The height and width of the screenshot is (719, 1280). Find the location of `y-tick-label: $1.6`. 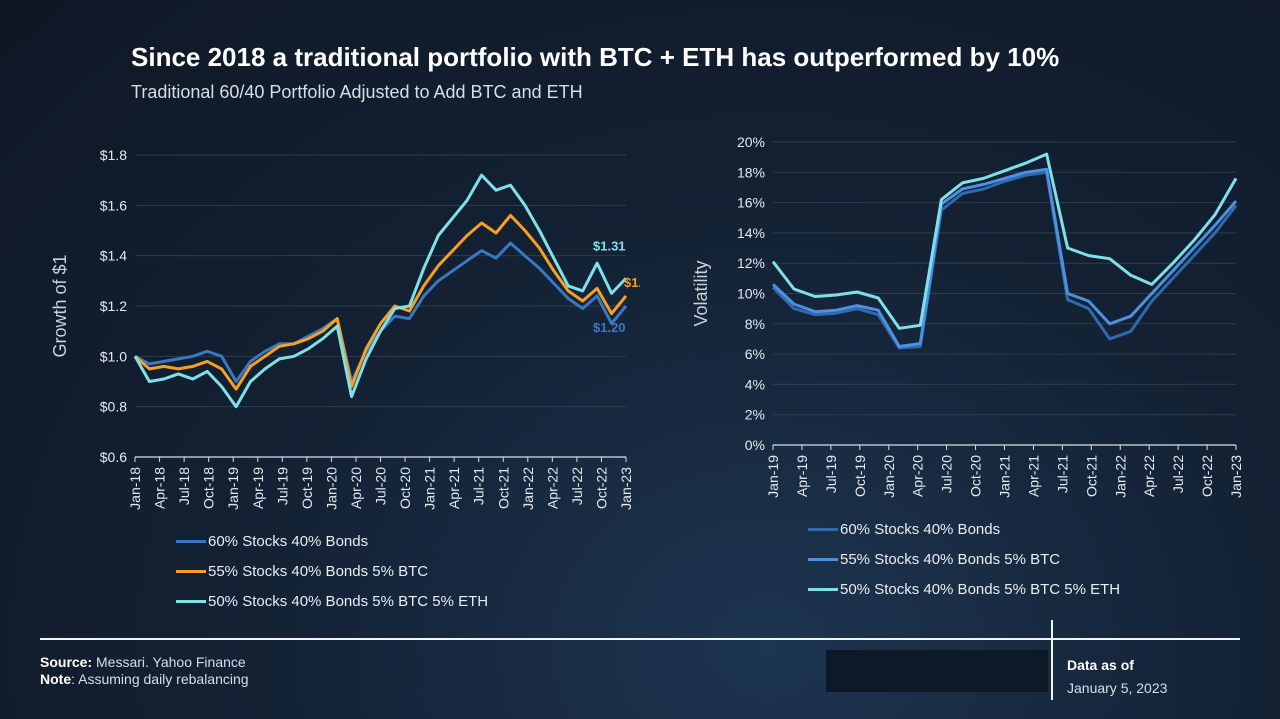

y-tick-label: $1.6 is located at coordinates (113, 205).